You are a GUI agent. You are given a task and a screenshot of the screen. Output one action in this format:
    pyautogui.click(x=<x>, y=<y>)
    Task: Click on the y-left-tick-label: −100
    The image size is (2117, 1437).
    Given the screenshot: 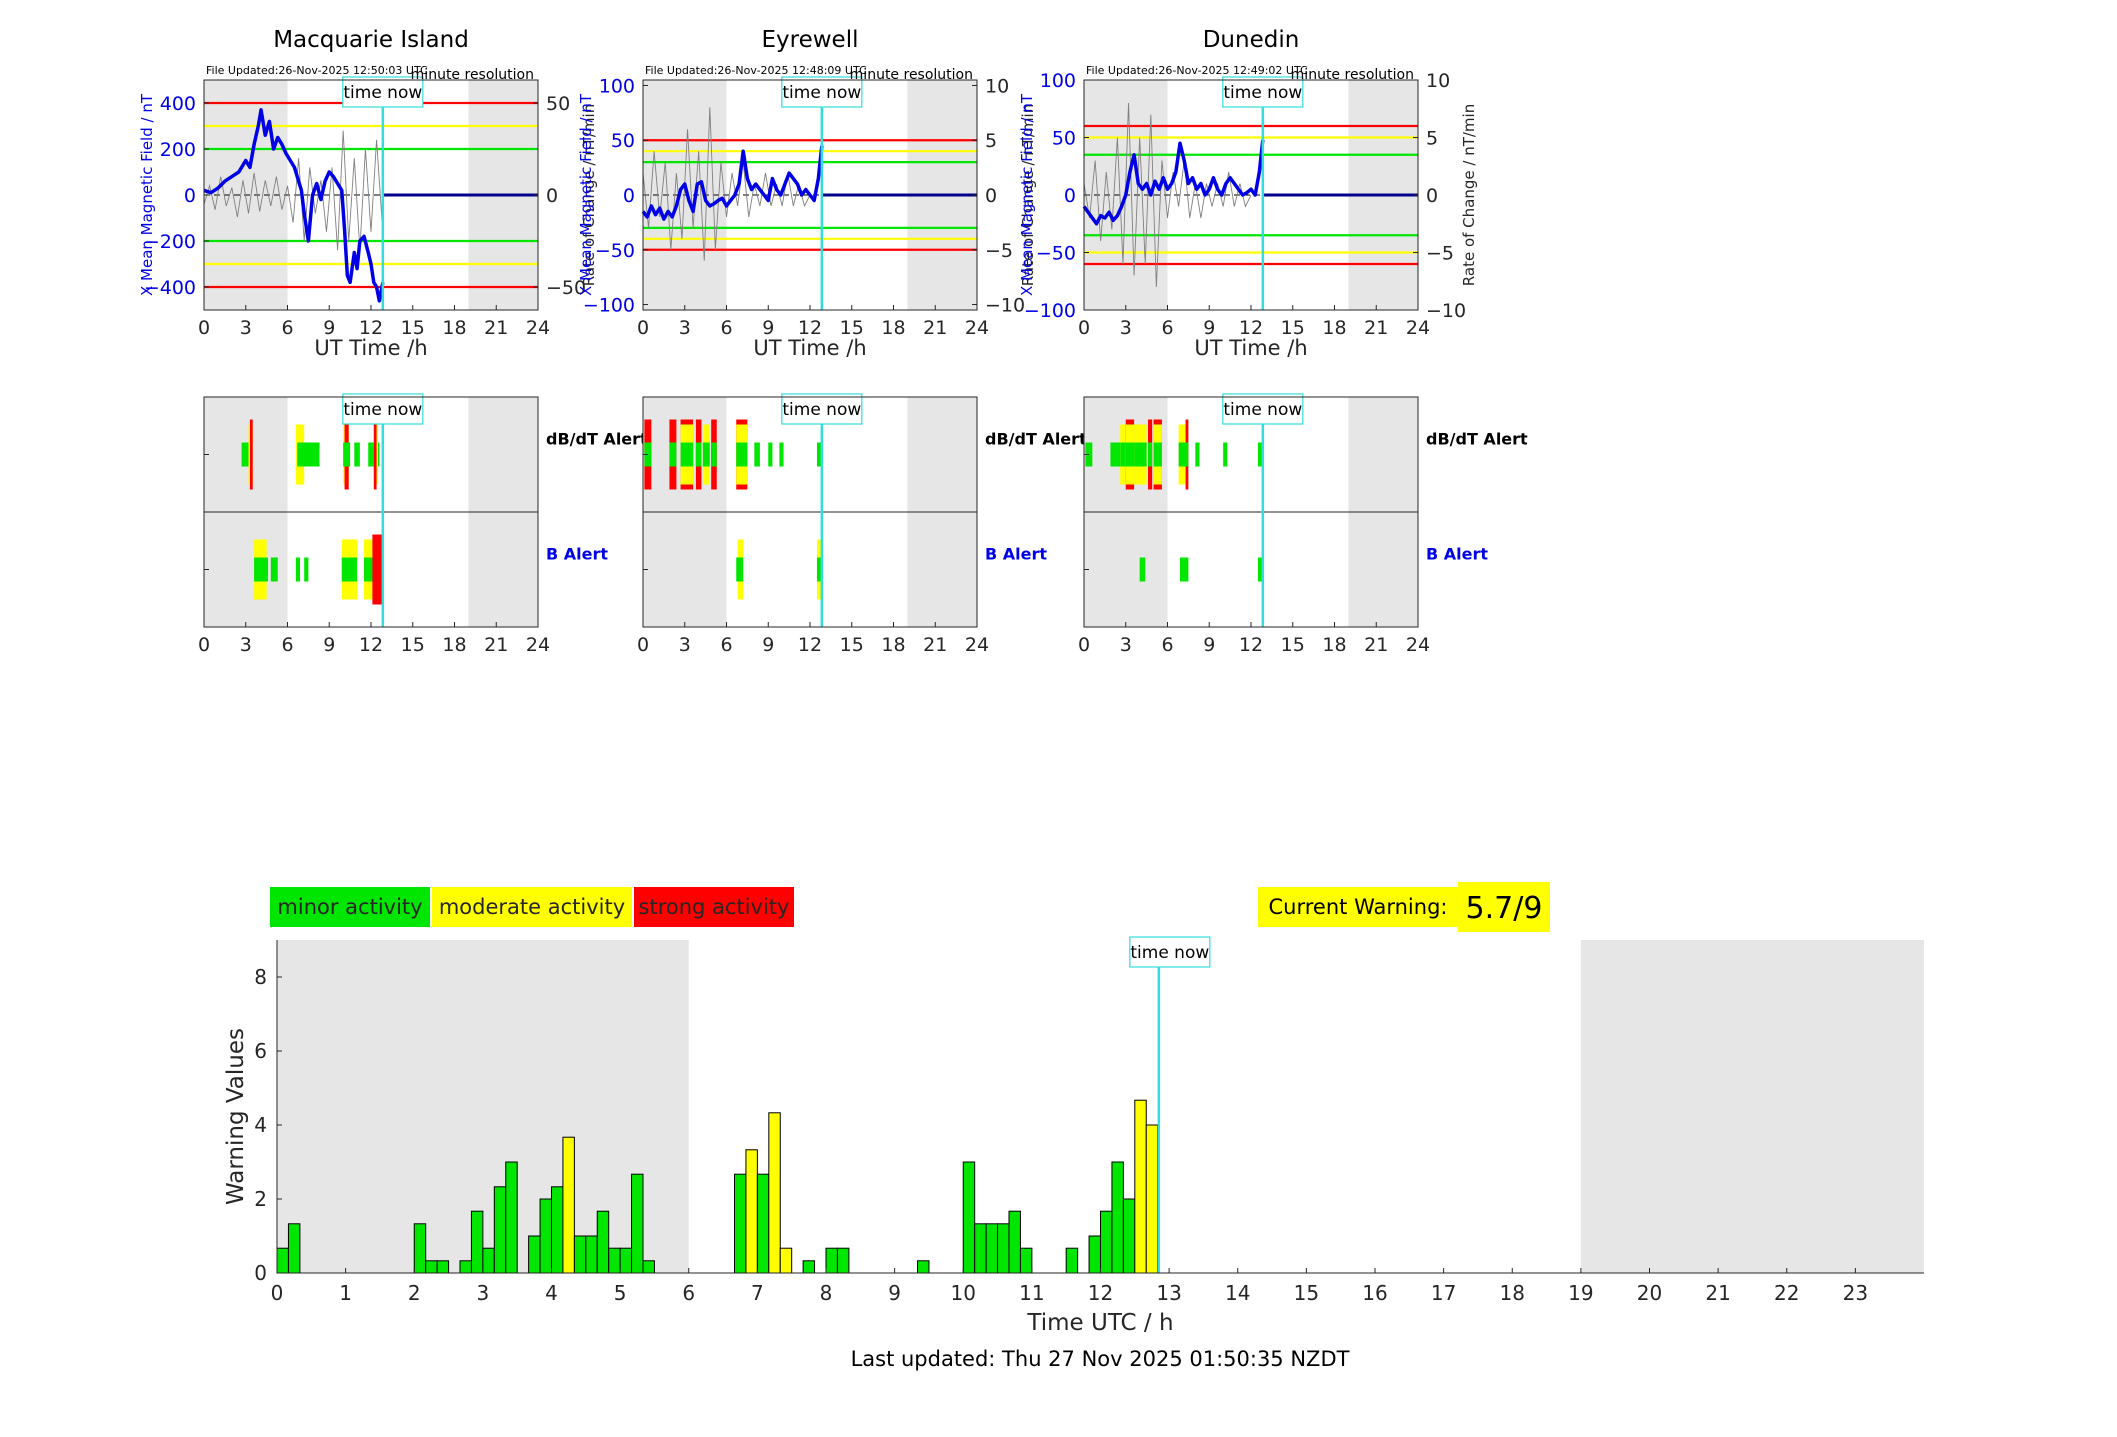 What is the action you would take?
    pyautogui.click(x=1050, y=311)
    